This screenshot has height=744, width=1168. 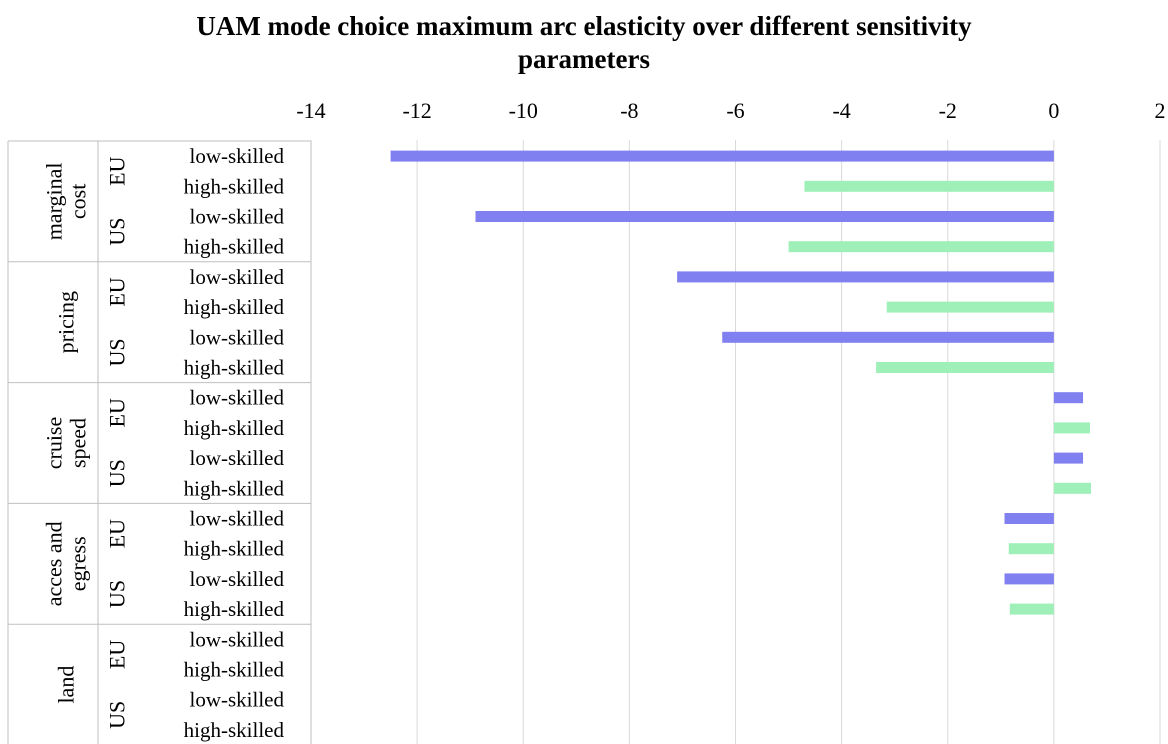 I want to click on chart-title-line-2: parameters, so click(x=584, y=59).